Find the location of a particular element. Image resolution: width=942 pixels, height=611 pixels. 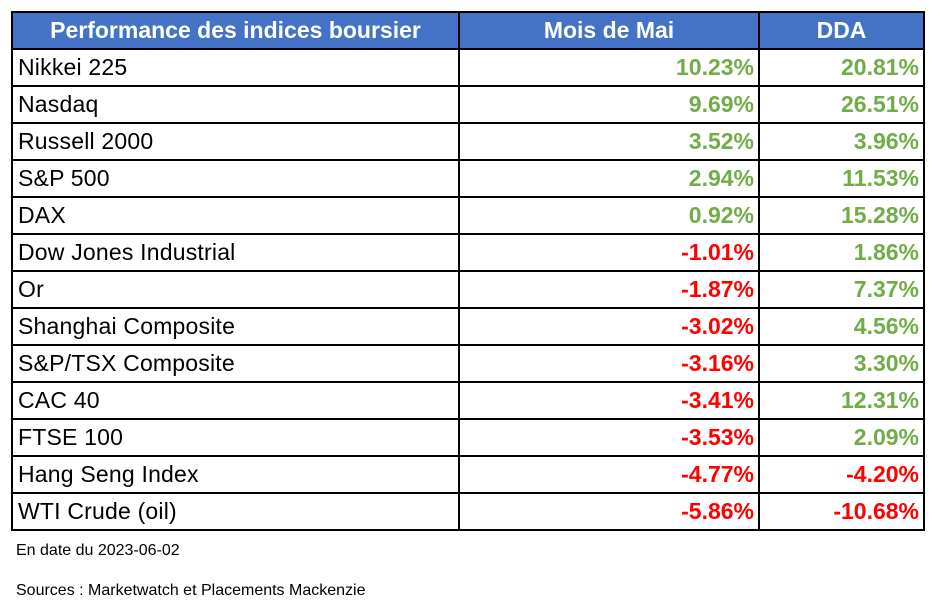

month-change-cell: 3.52% is located at coordinates (609, 141).